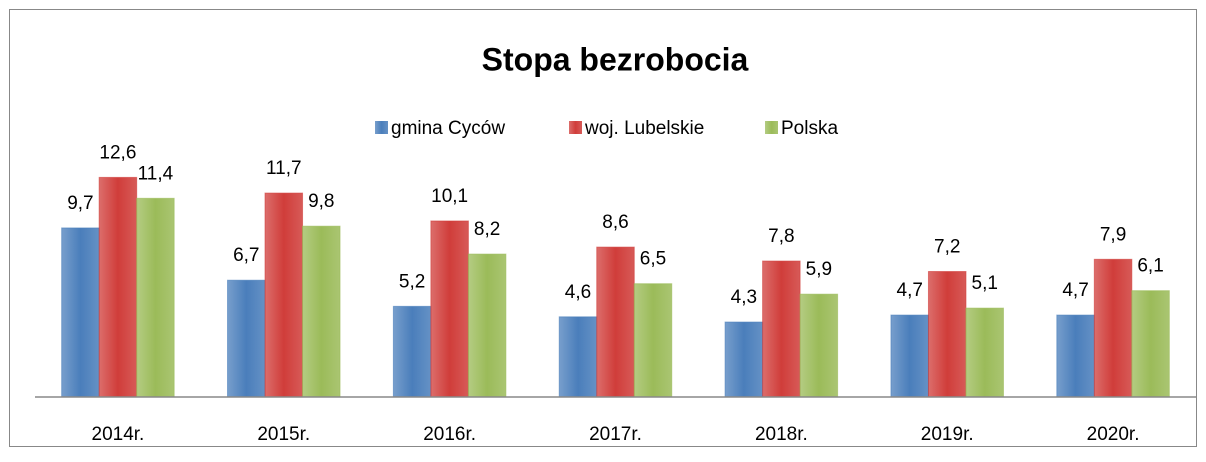  Describe the element at coordinates (744, 297) in the screenshot. I see `value-label: 4,3` at that location.